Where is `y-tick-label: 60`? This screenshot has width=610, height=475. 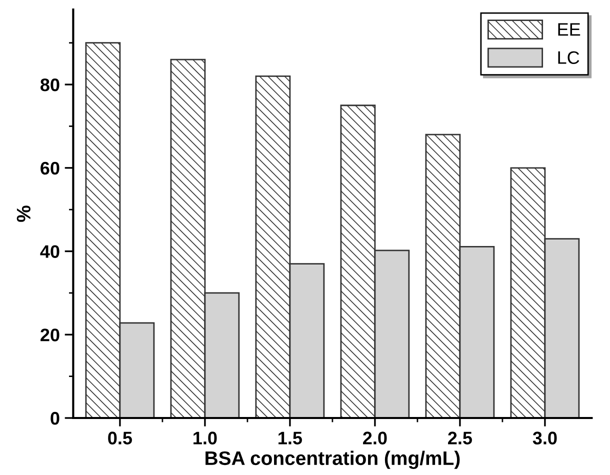
y-tick-label: 60 is located at coordinates (50, 168).